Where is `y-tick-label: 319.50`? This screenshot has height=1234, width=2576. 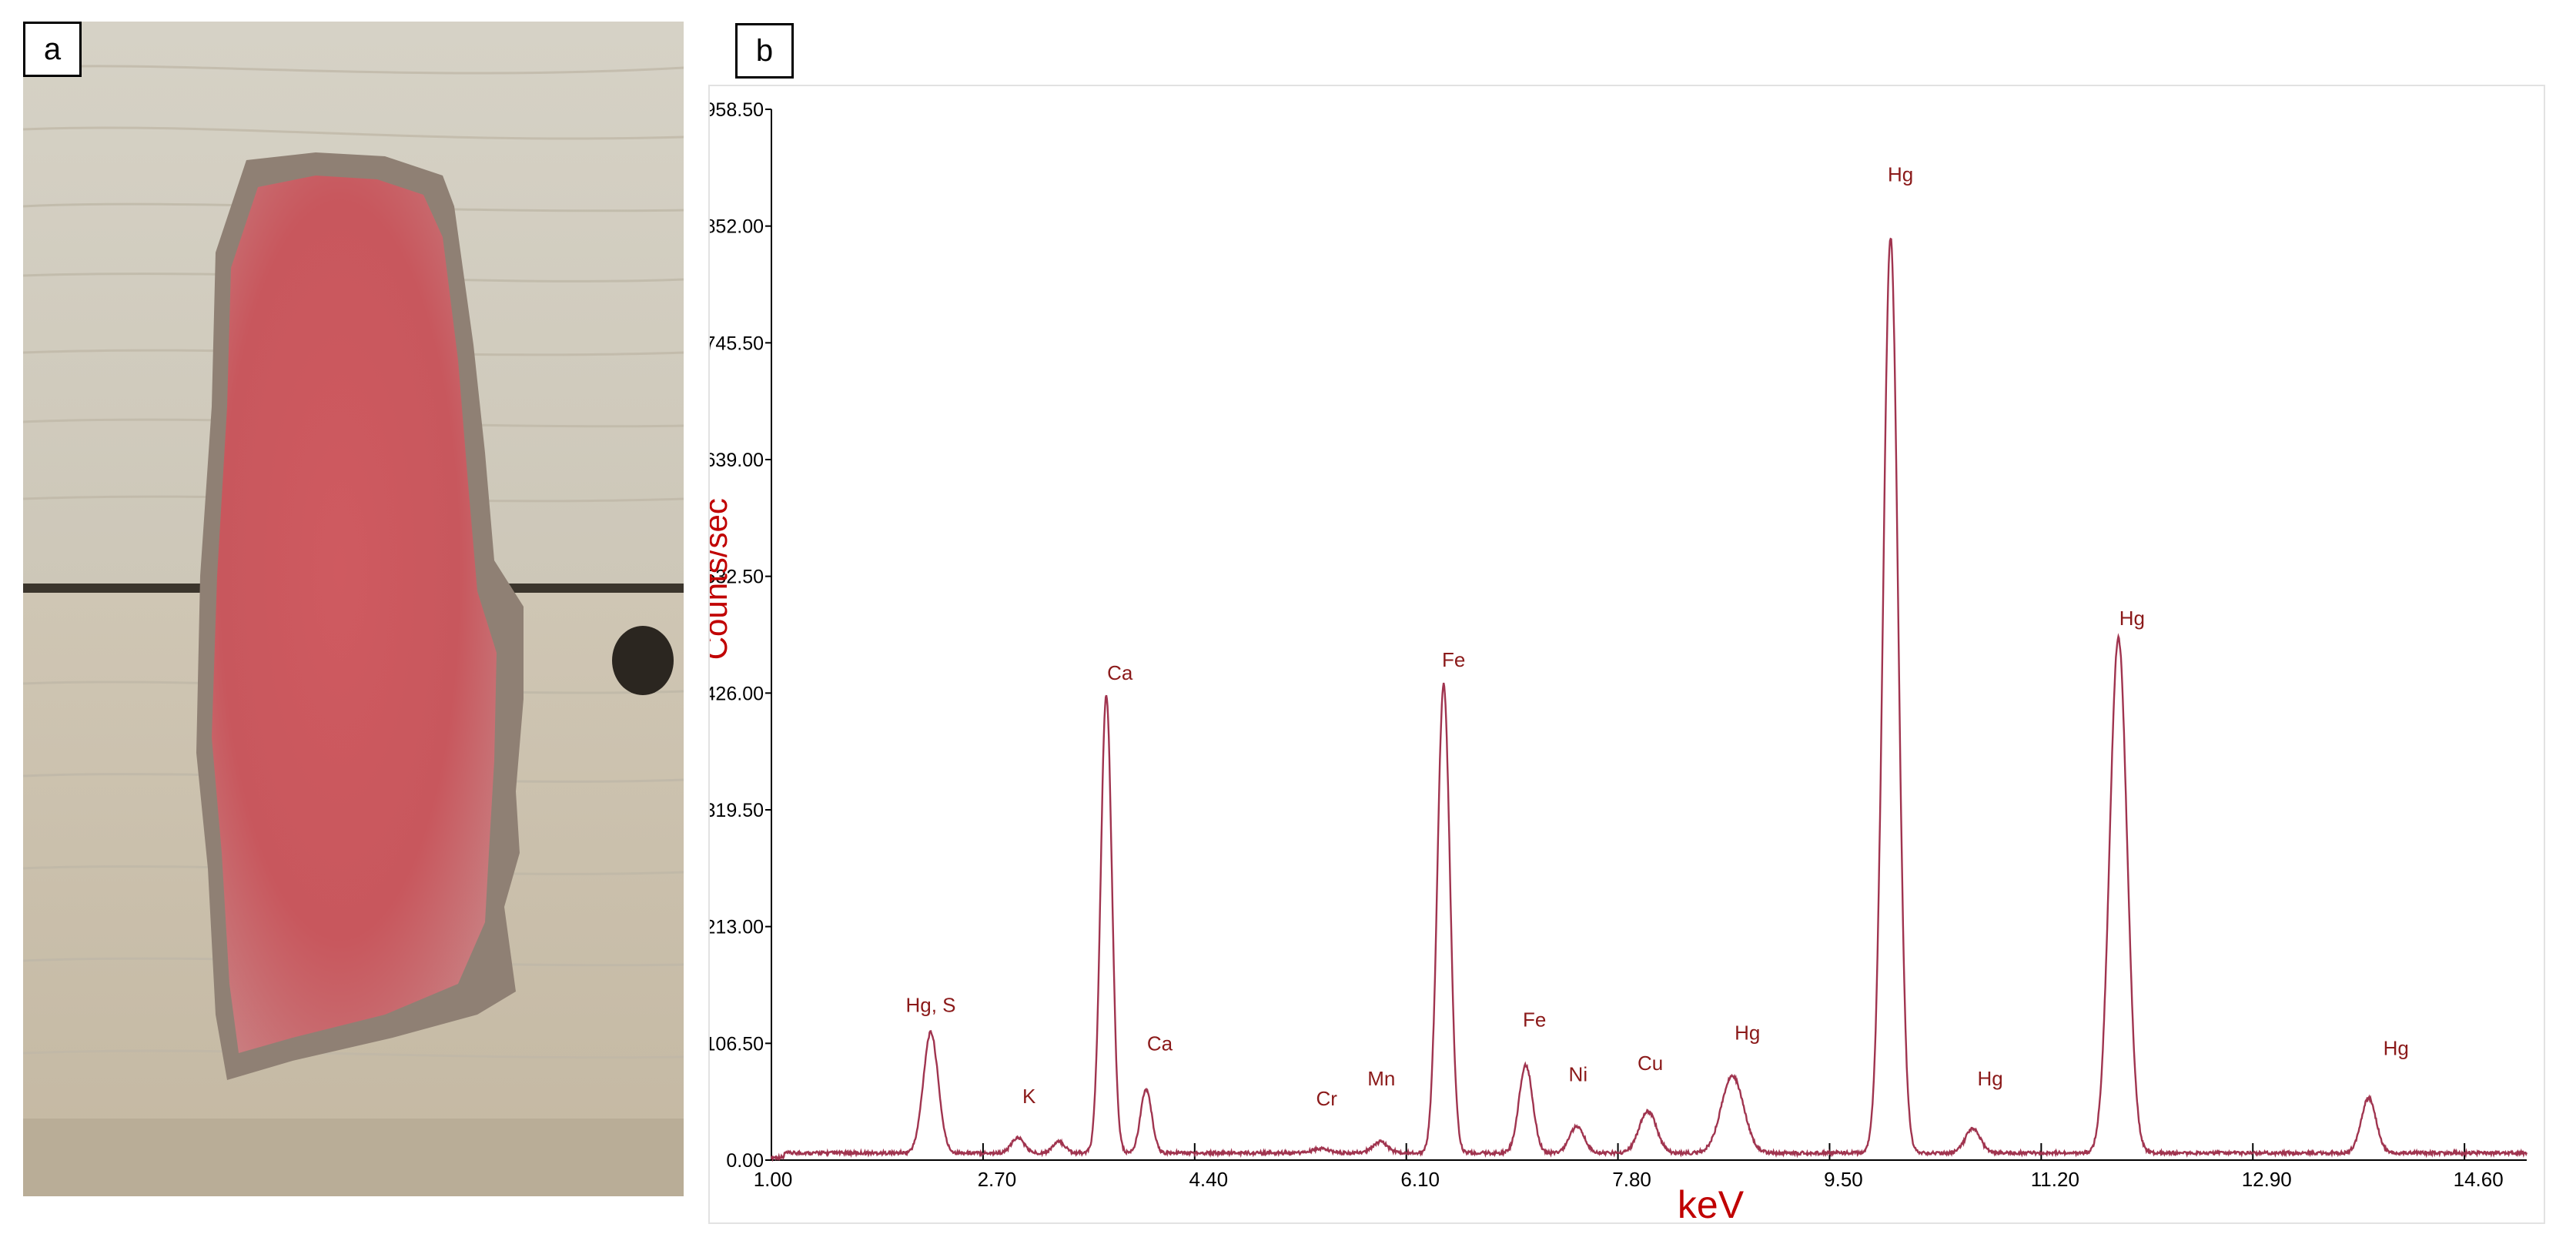
y-tick-label: 319.50 is located at coordinates (737, 810).